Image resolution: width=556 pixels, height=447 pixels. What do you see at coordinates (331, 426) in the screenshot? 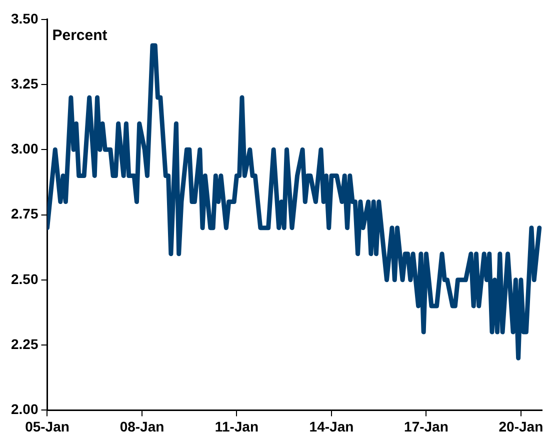
I see `x-tick-label: 14-Jan` at bounding box center [331, 426].